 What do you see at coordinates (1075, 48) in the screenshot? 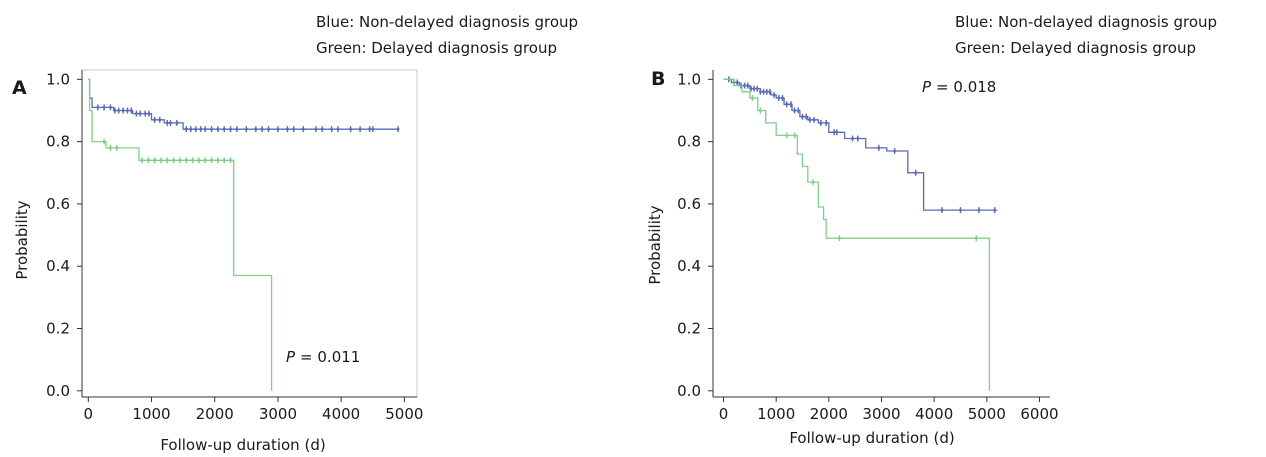
I see `legend-green-b: Green: Delayed diagnosis group` at bounding box center [1075, 48].